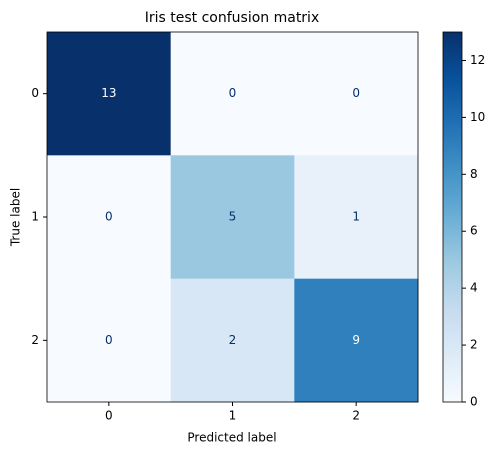 Image resolution: width=498 pixels, height=455 pixels. I want to click on cell-label: 13, so click(108, 93).